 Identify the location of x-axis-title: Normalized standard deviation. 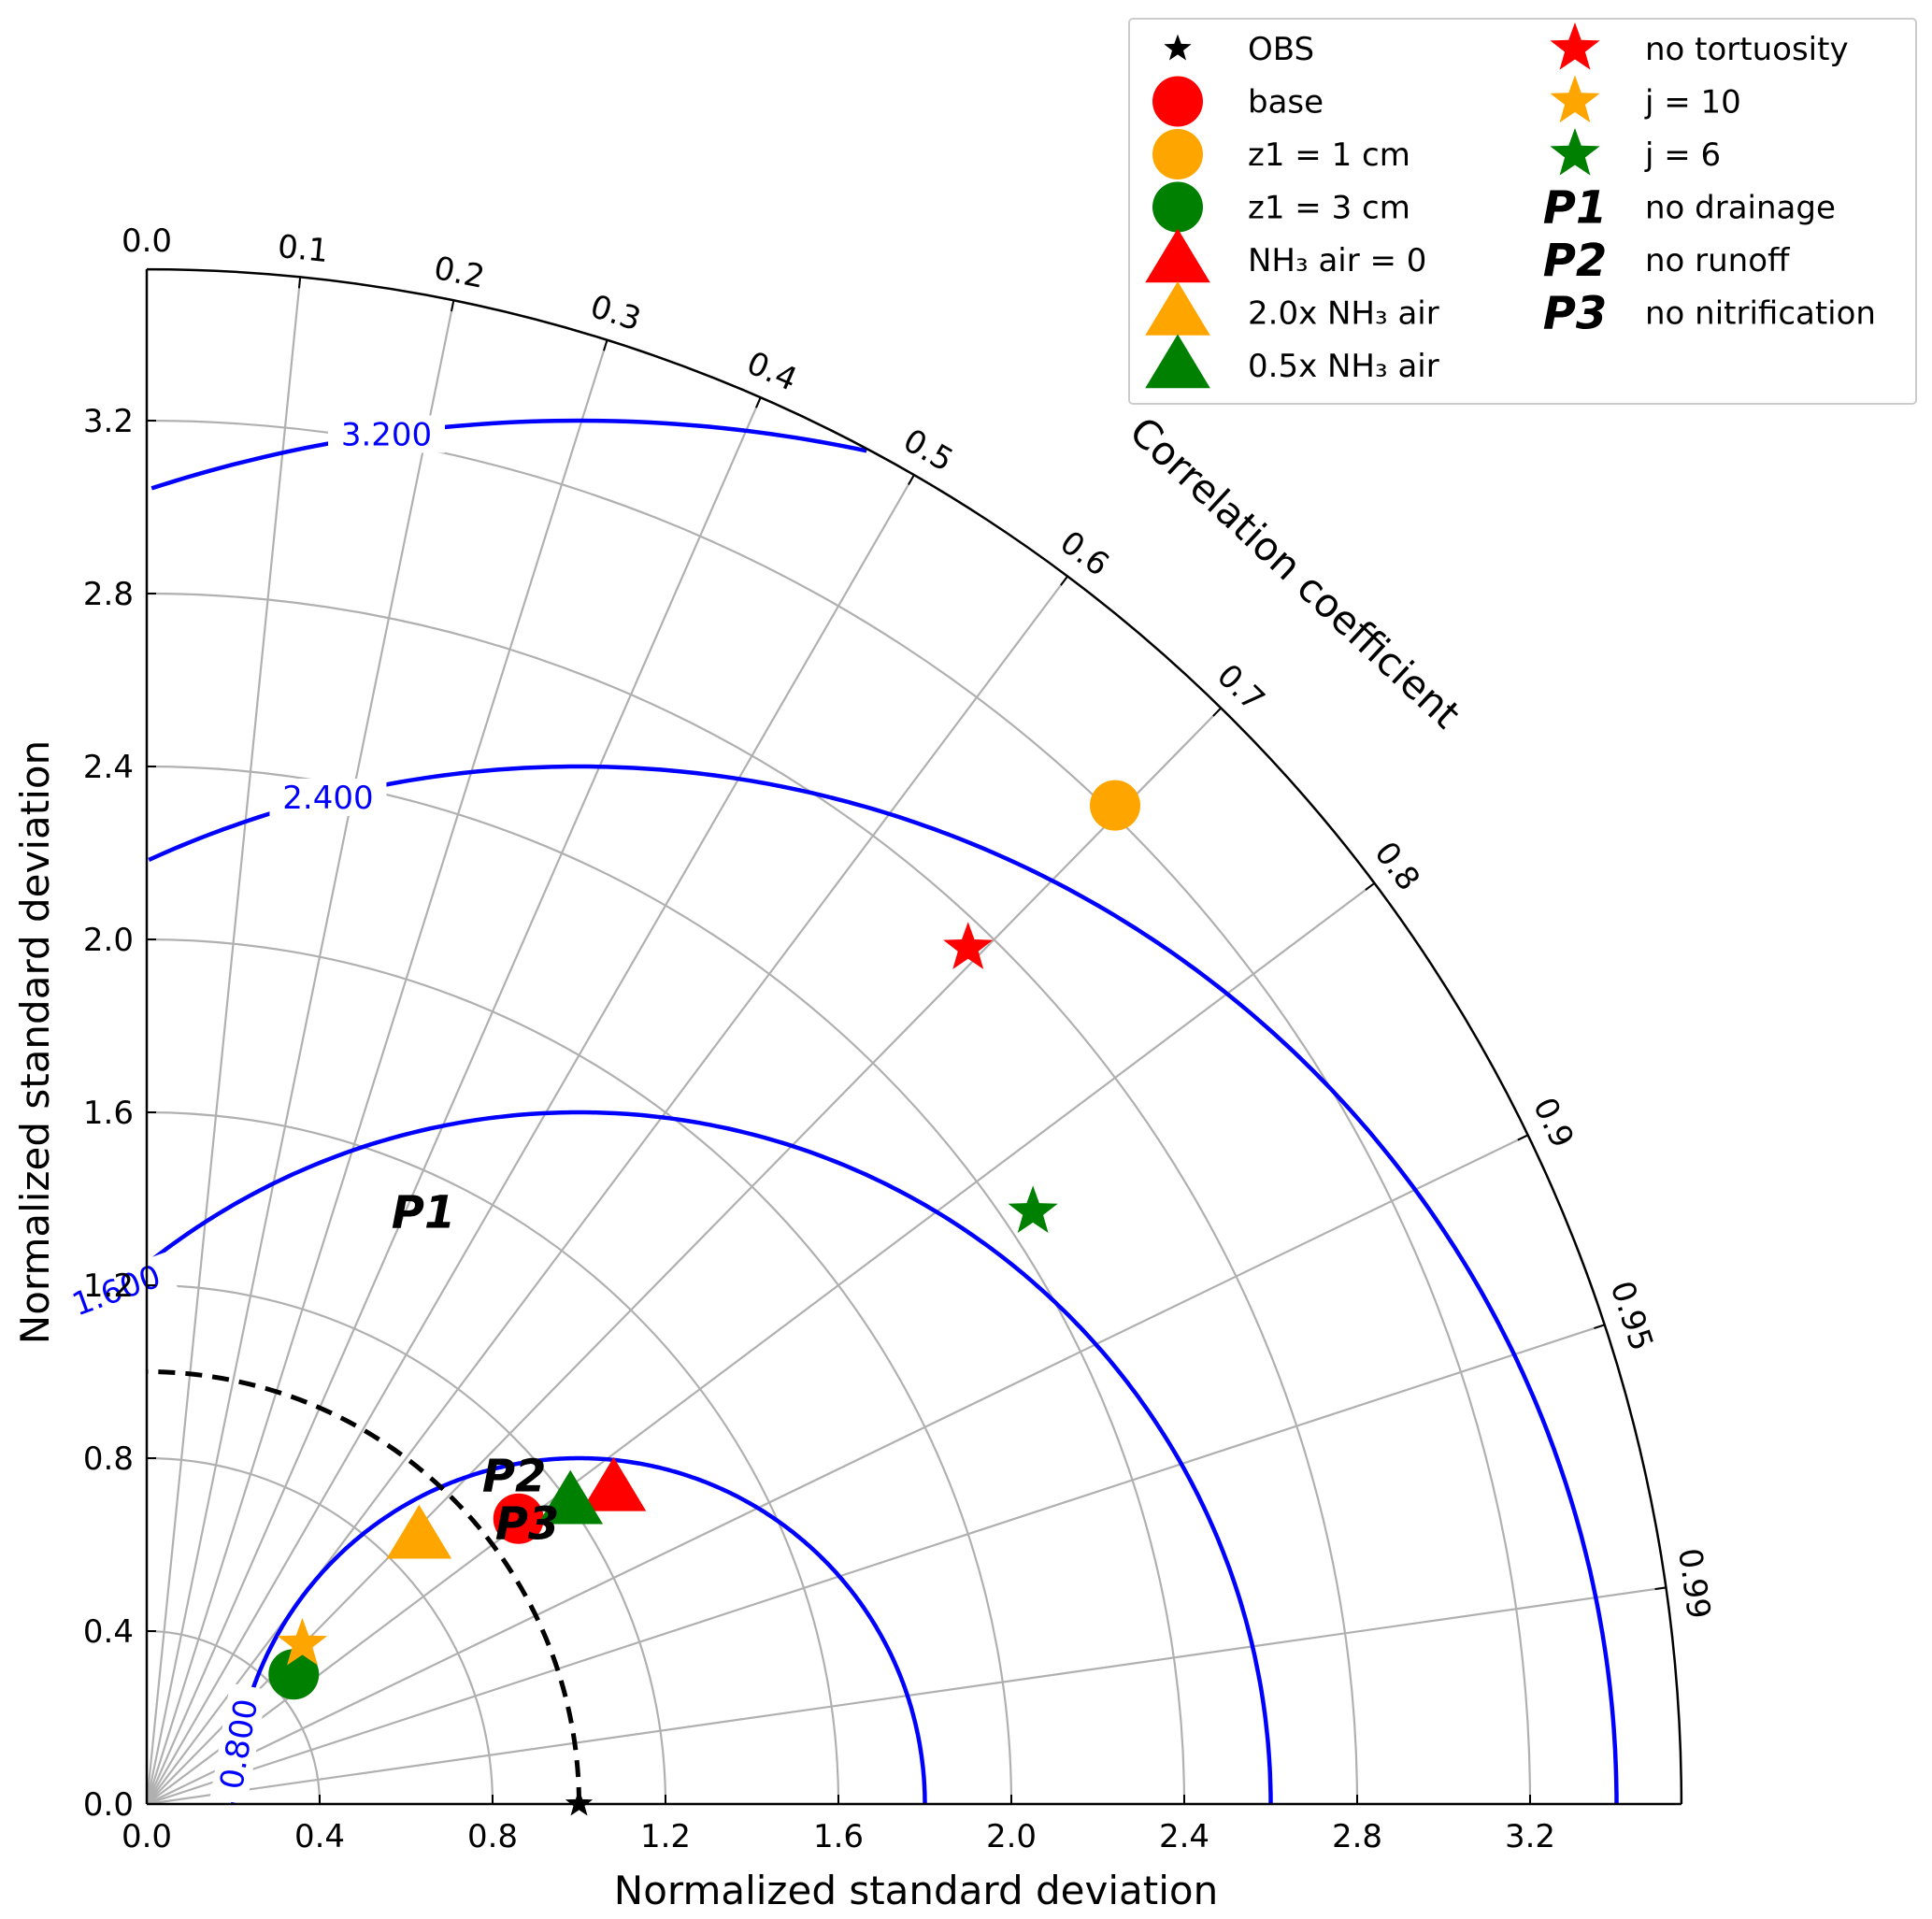
(916, 1890).